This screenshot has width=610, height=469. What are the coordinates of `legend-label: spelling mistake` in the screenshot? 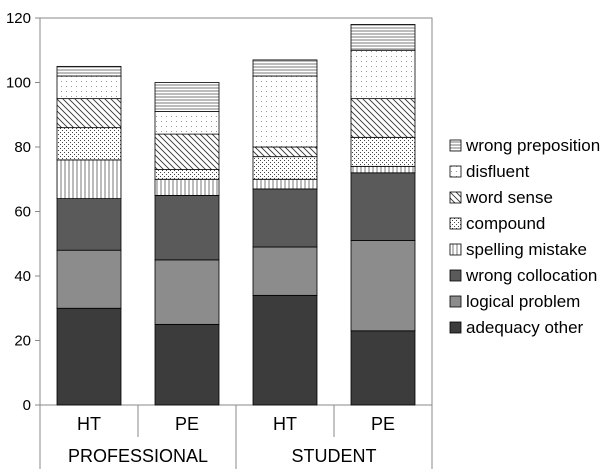 It's located at (526, 249).